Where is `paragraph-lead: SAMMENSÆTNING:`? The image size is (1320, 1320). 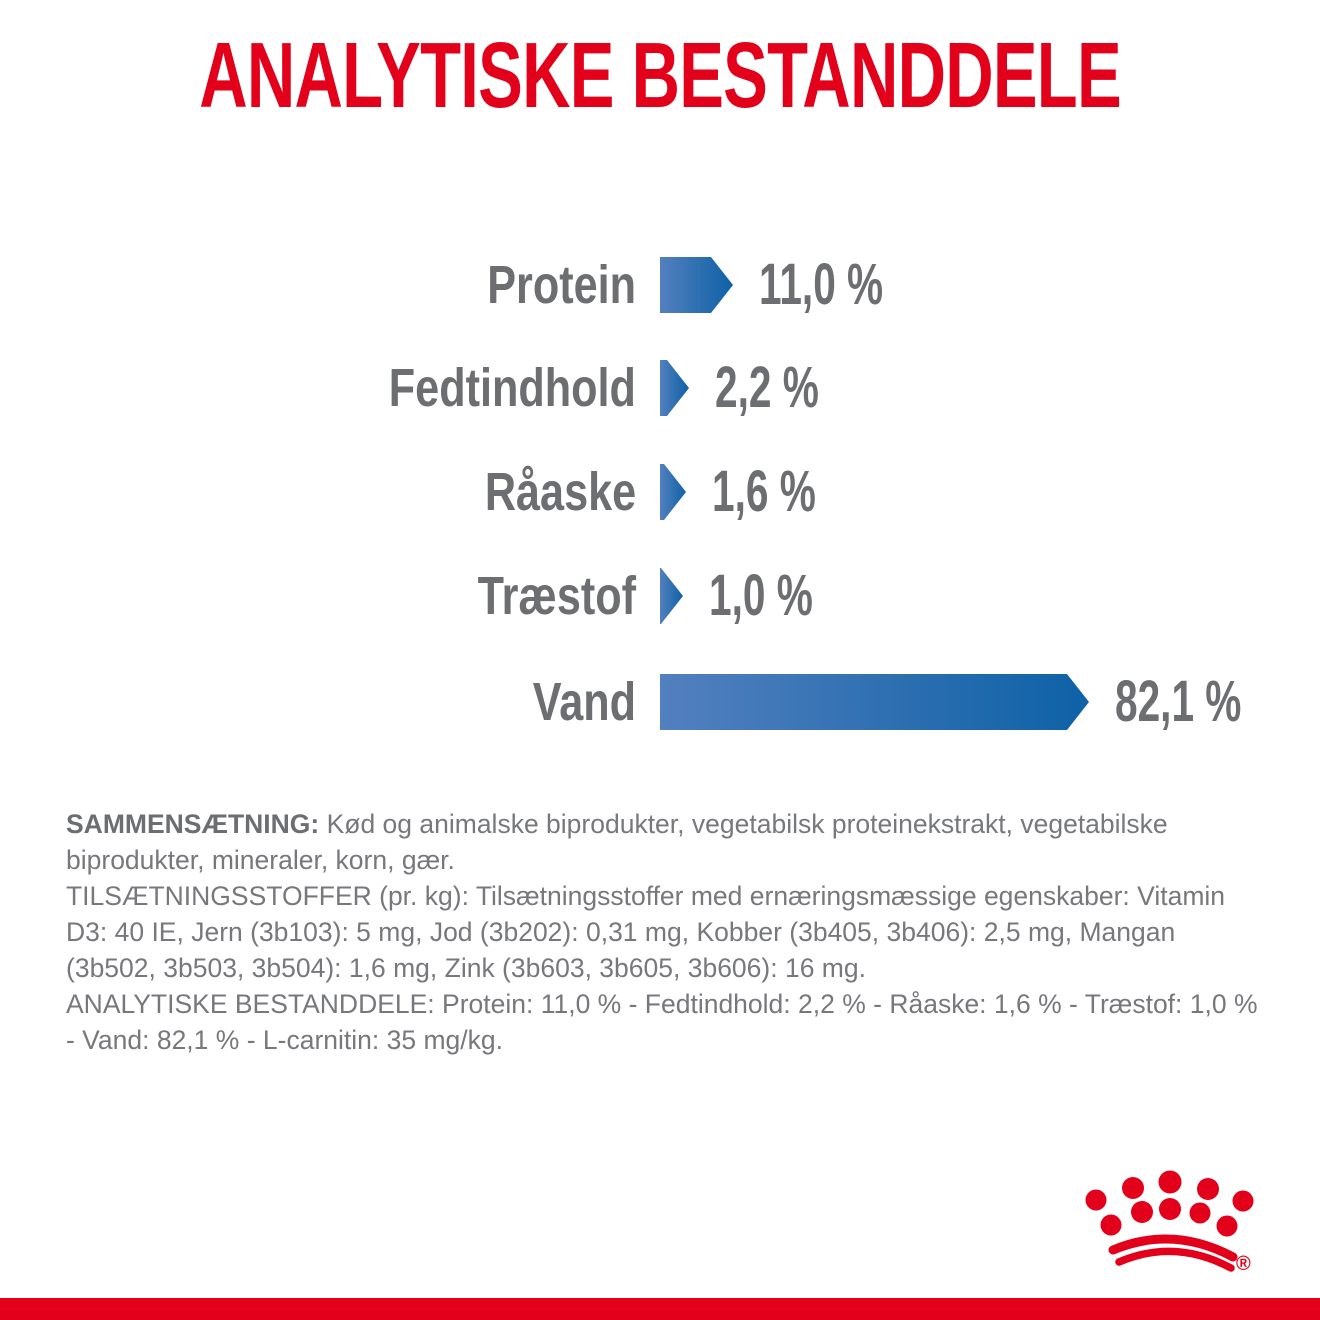 paragraph-lead: SAMMENSÆTNING: is located at coordinates (193, 824).